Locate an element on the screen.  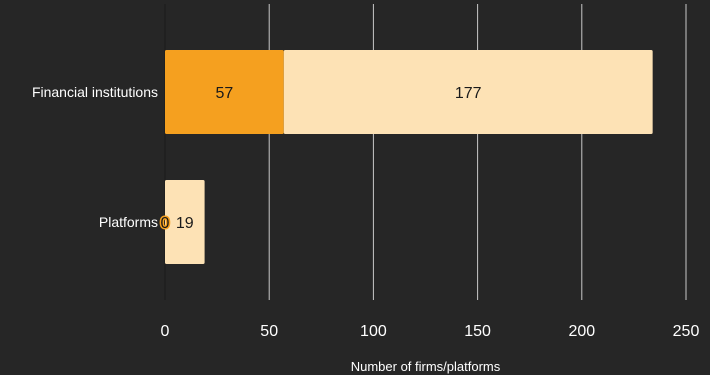
x-tick-label-2: 100 is located at coordinates (373, 331).